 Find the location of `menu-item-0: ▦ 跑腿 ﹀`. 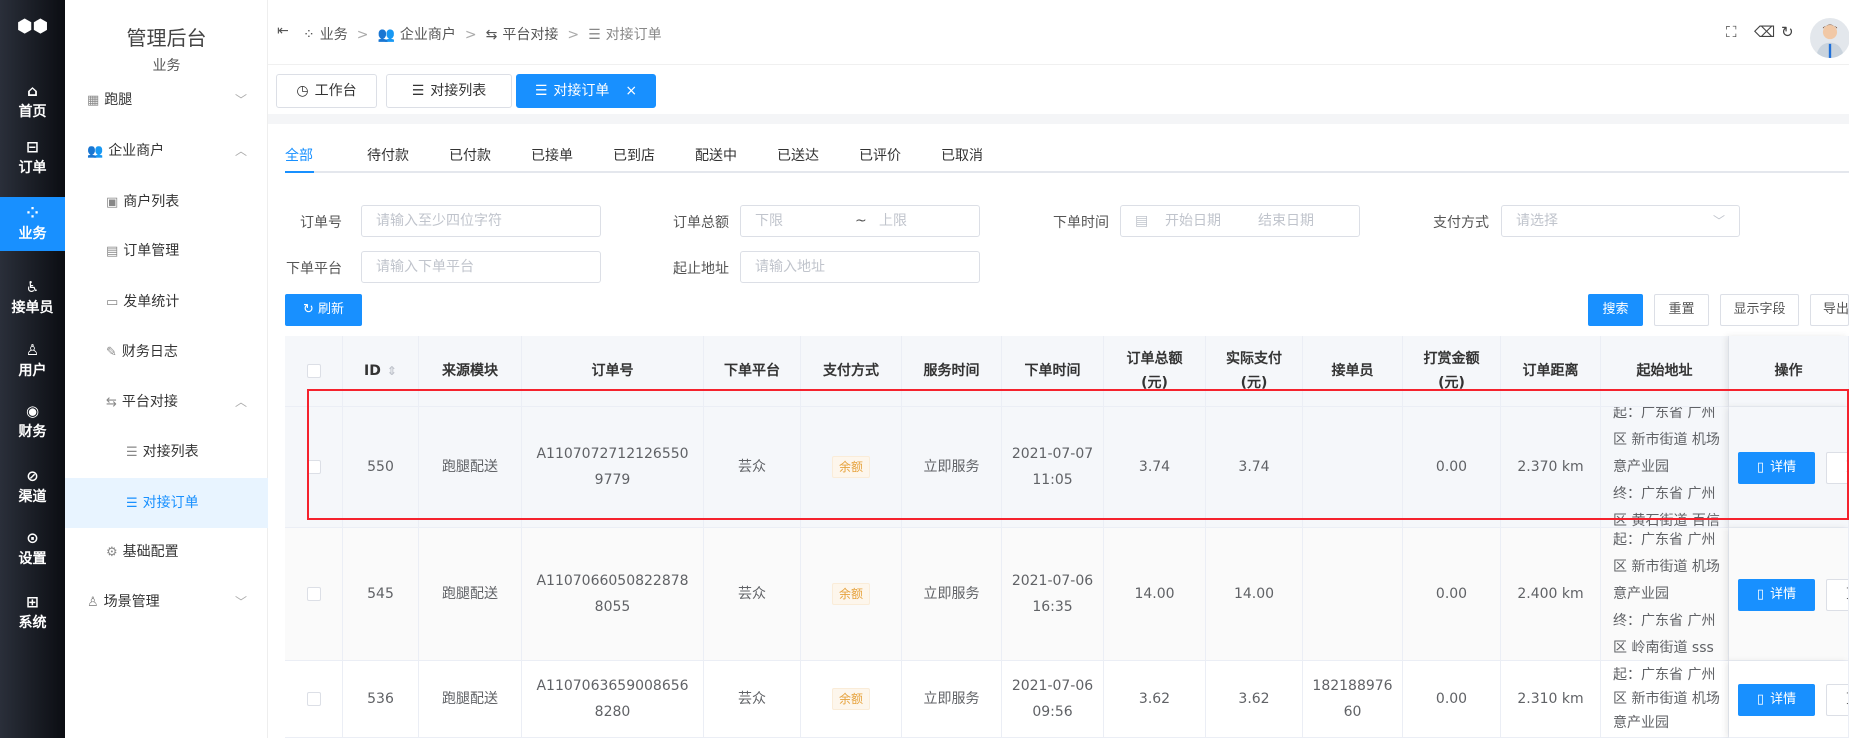

menu-item-0: ▦ 跑腿 ﹀ is located at coordinates (166, 100).